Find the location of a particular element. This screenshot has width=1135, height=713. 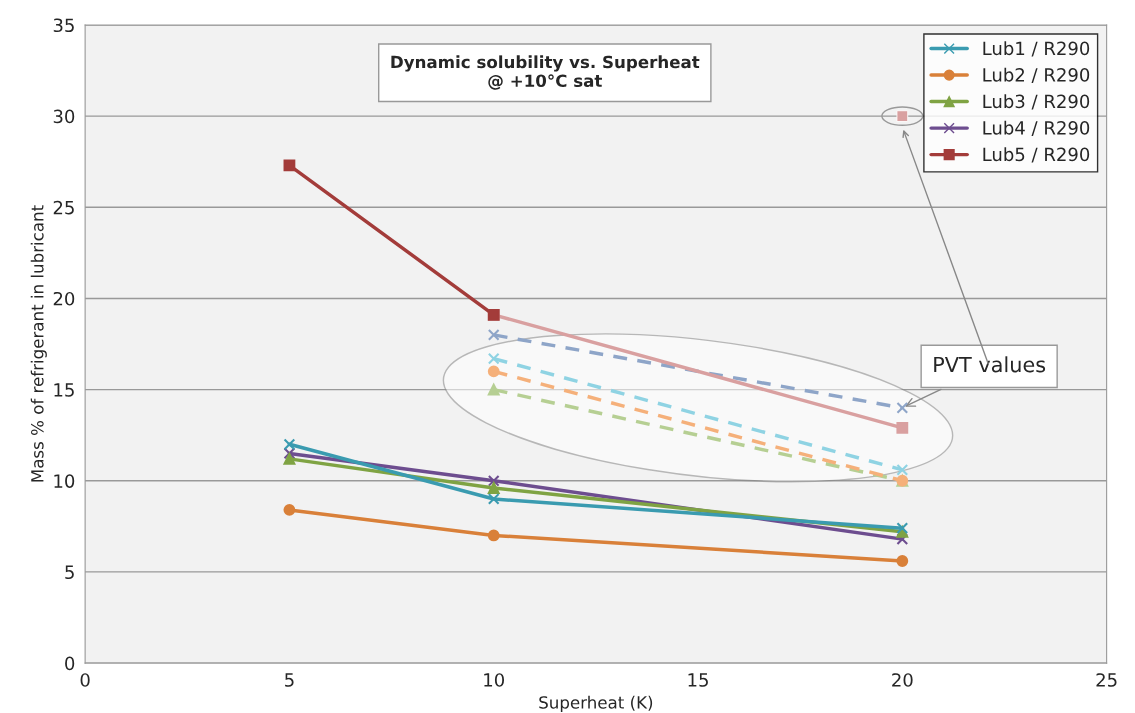

y-tick-label: 10 is located at coordinates (64, 481).